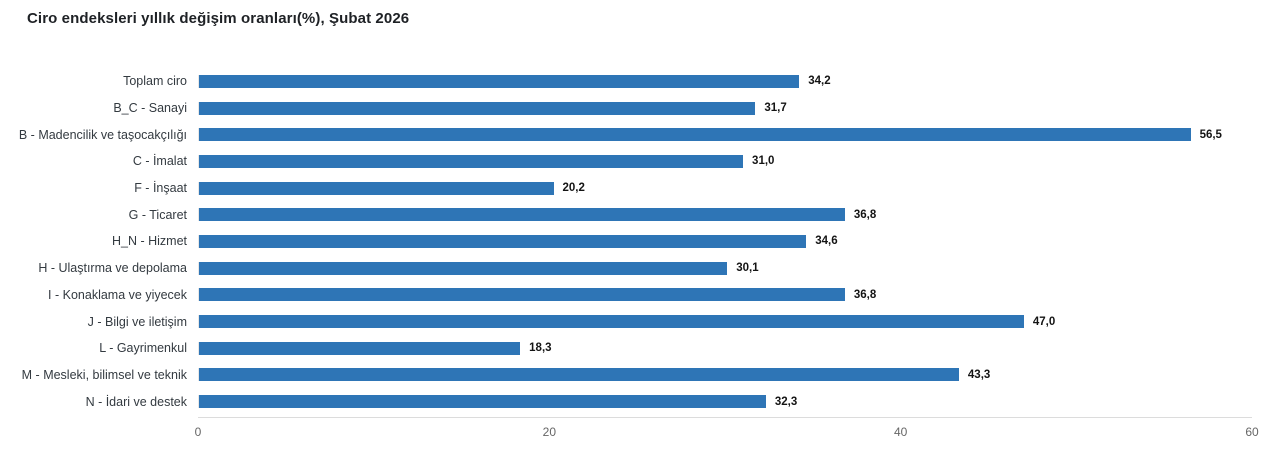 This screenshot has width=1280, height=452. Describe the element at coordinates (826, 241) in the screenshot. I see `value-label: 34,6` at that location.